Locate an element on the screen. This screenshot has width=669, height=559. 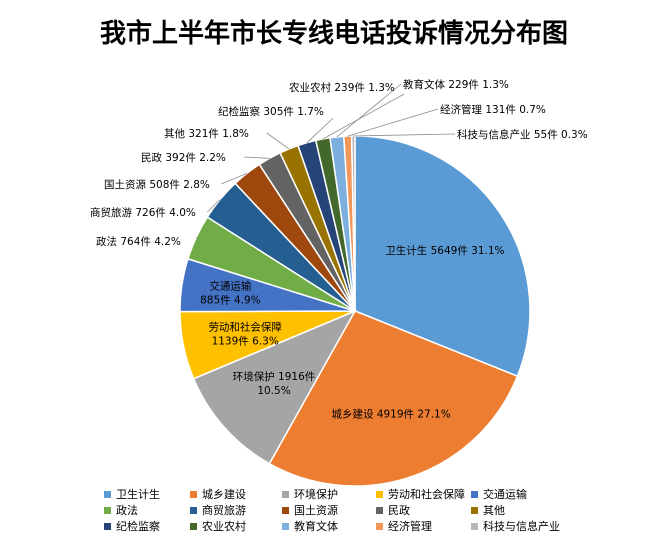
legend-item-13: 教育文体 is located at coordinates (310, 526).